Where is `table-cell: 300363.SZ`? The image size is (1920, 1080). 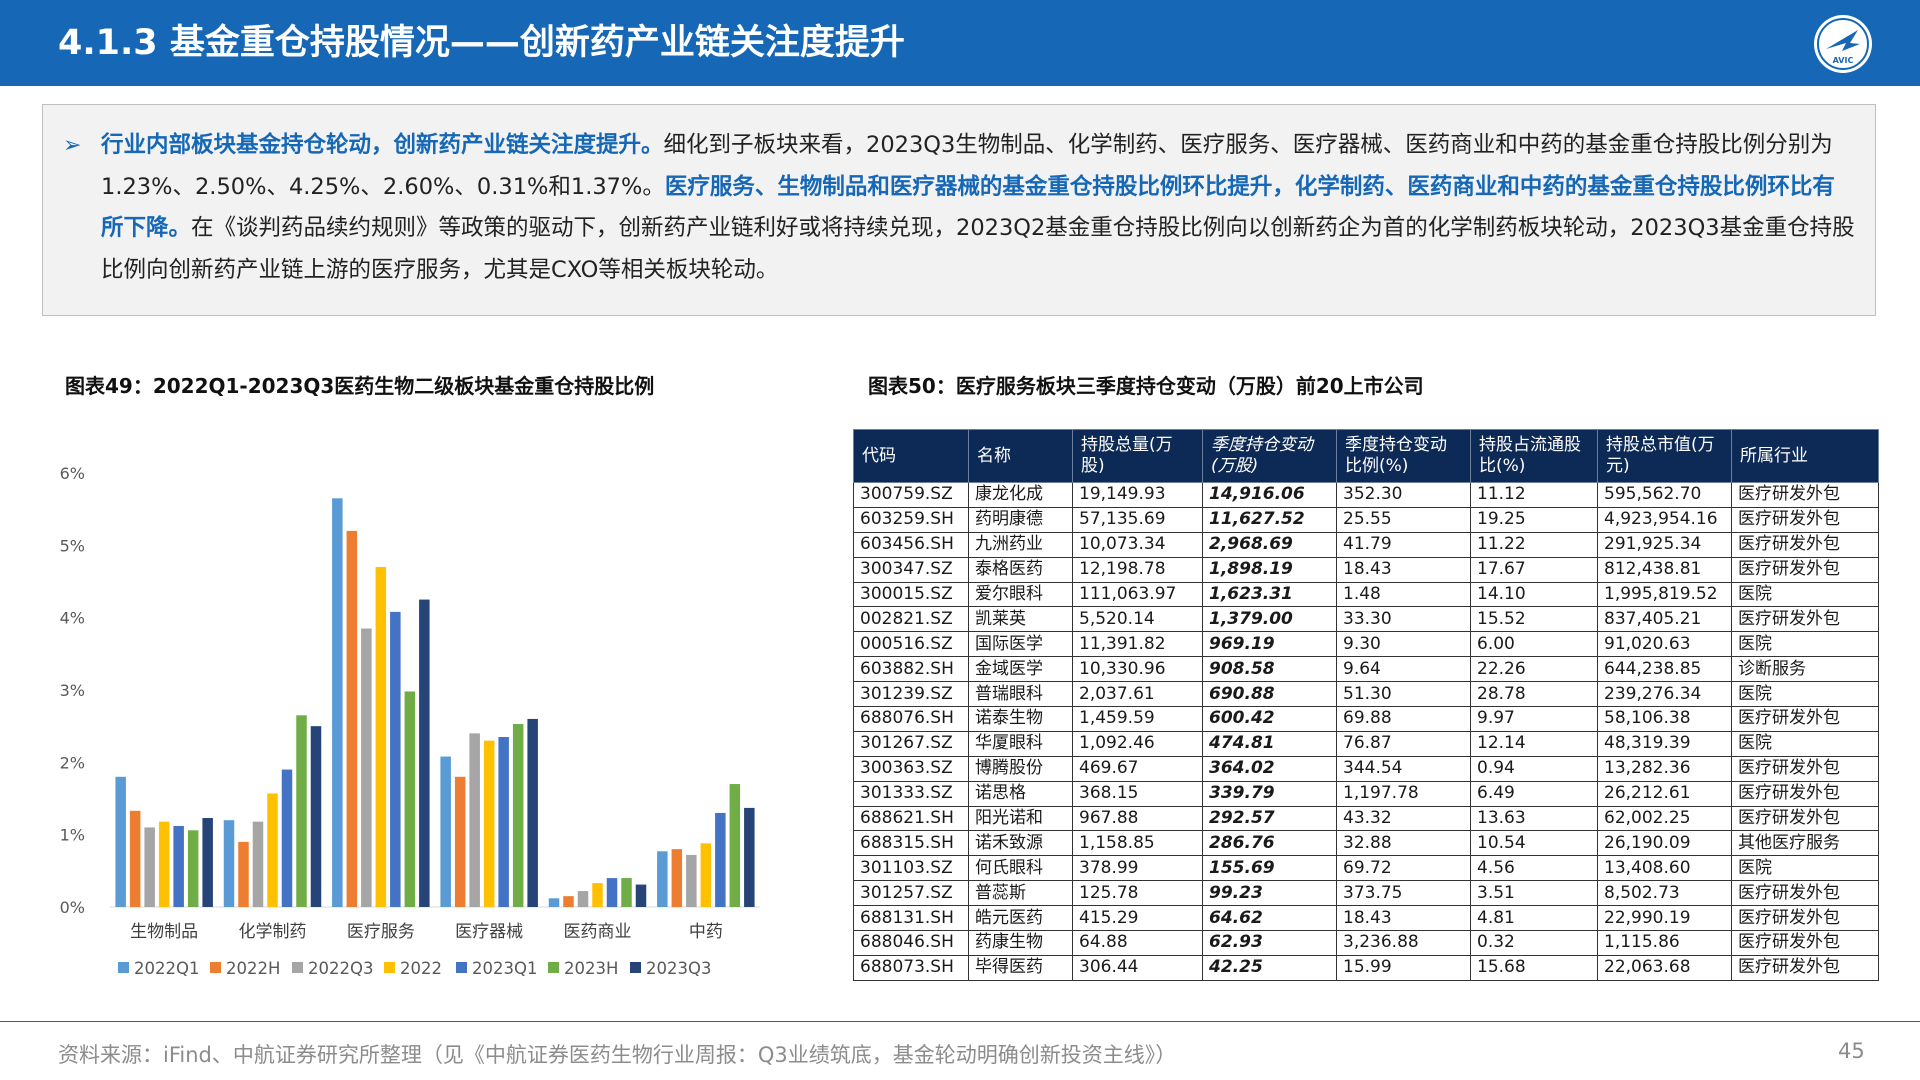 table-cell: 300363.SZ is located at coordinates (911, 768).